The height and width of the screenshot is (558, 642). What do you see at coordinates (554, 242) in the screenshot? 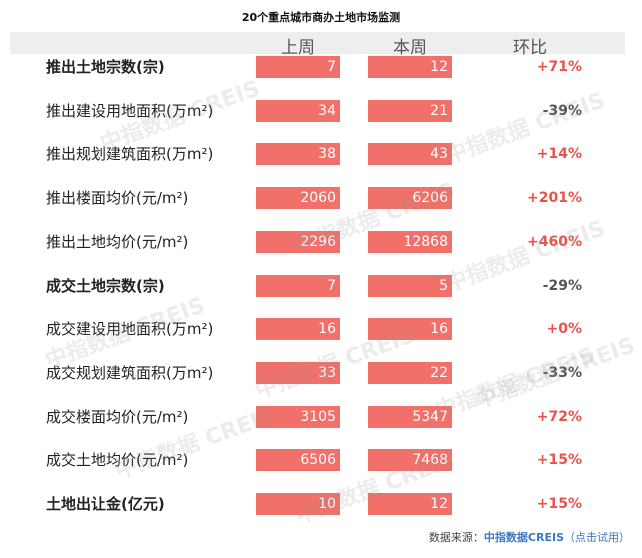
I see `change-value: +460%` at bounding box center [554, 242].